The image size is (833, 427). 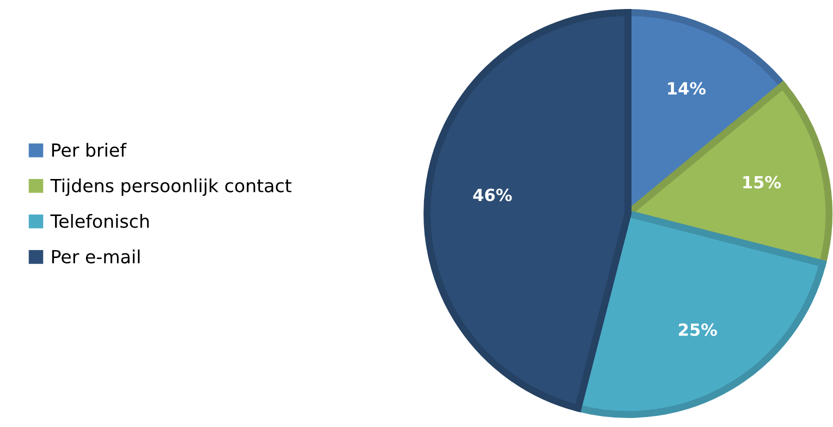 I want to click on data-label: 15%, so click(x=762, y=182).